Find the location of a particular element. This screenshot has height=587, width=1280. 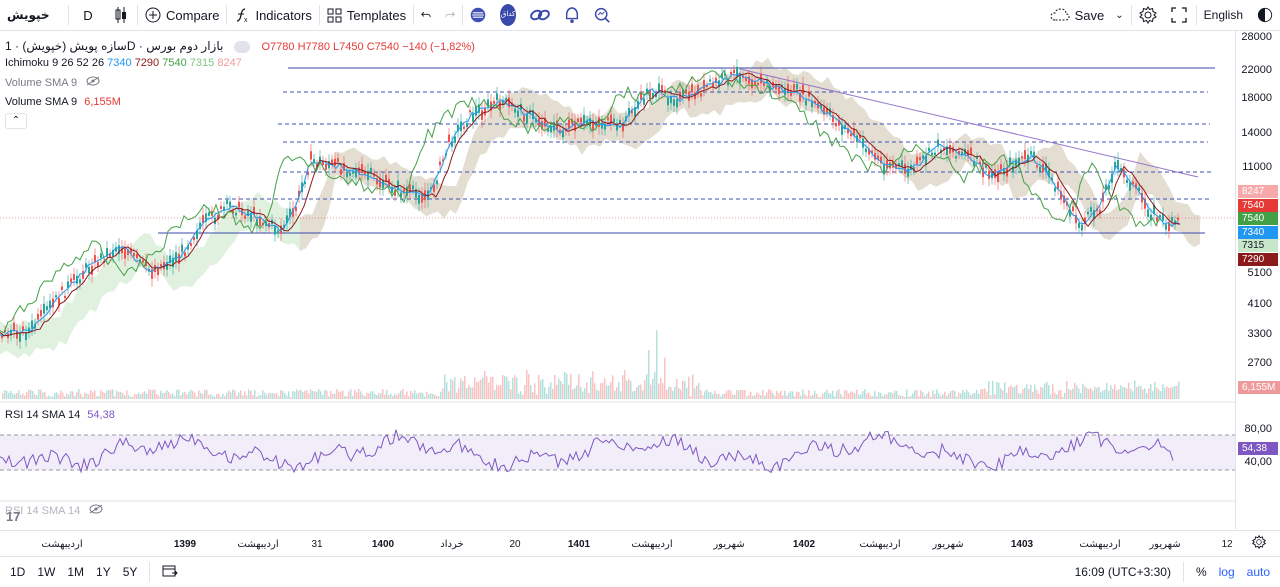

symbol-search: خپویش is located at coordinates (28, 15).